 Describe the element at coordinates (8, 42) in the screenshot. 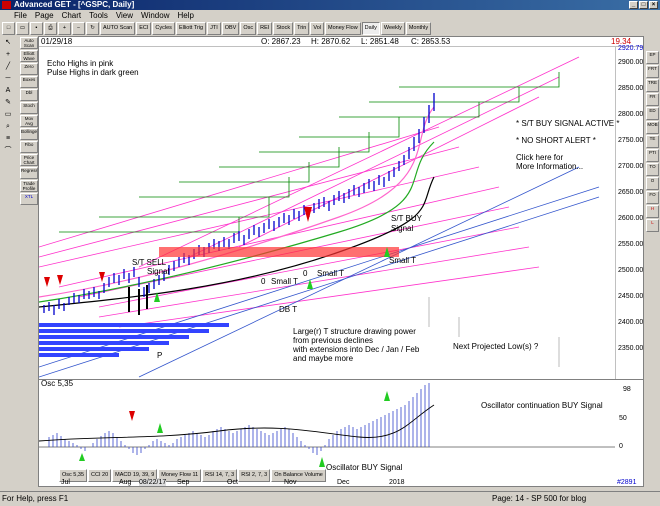

I see `arrow-cursor-icon: ↖` at that location.